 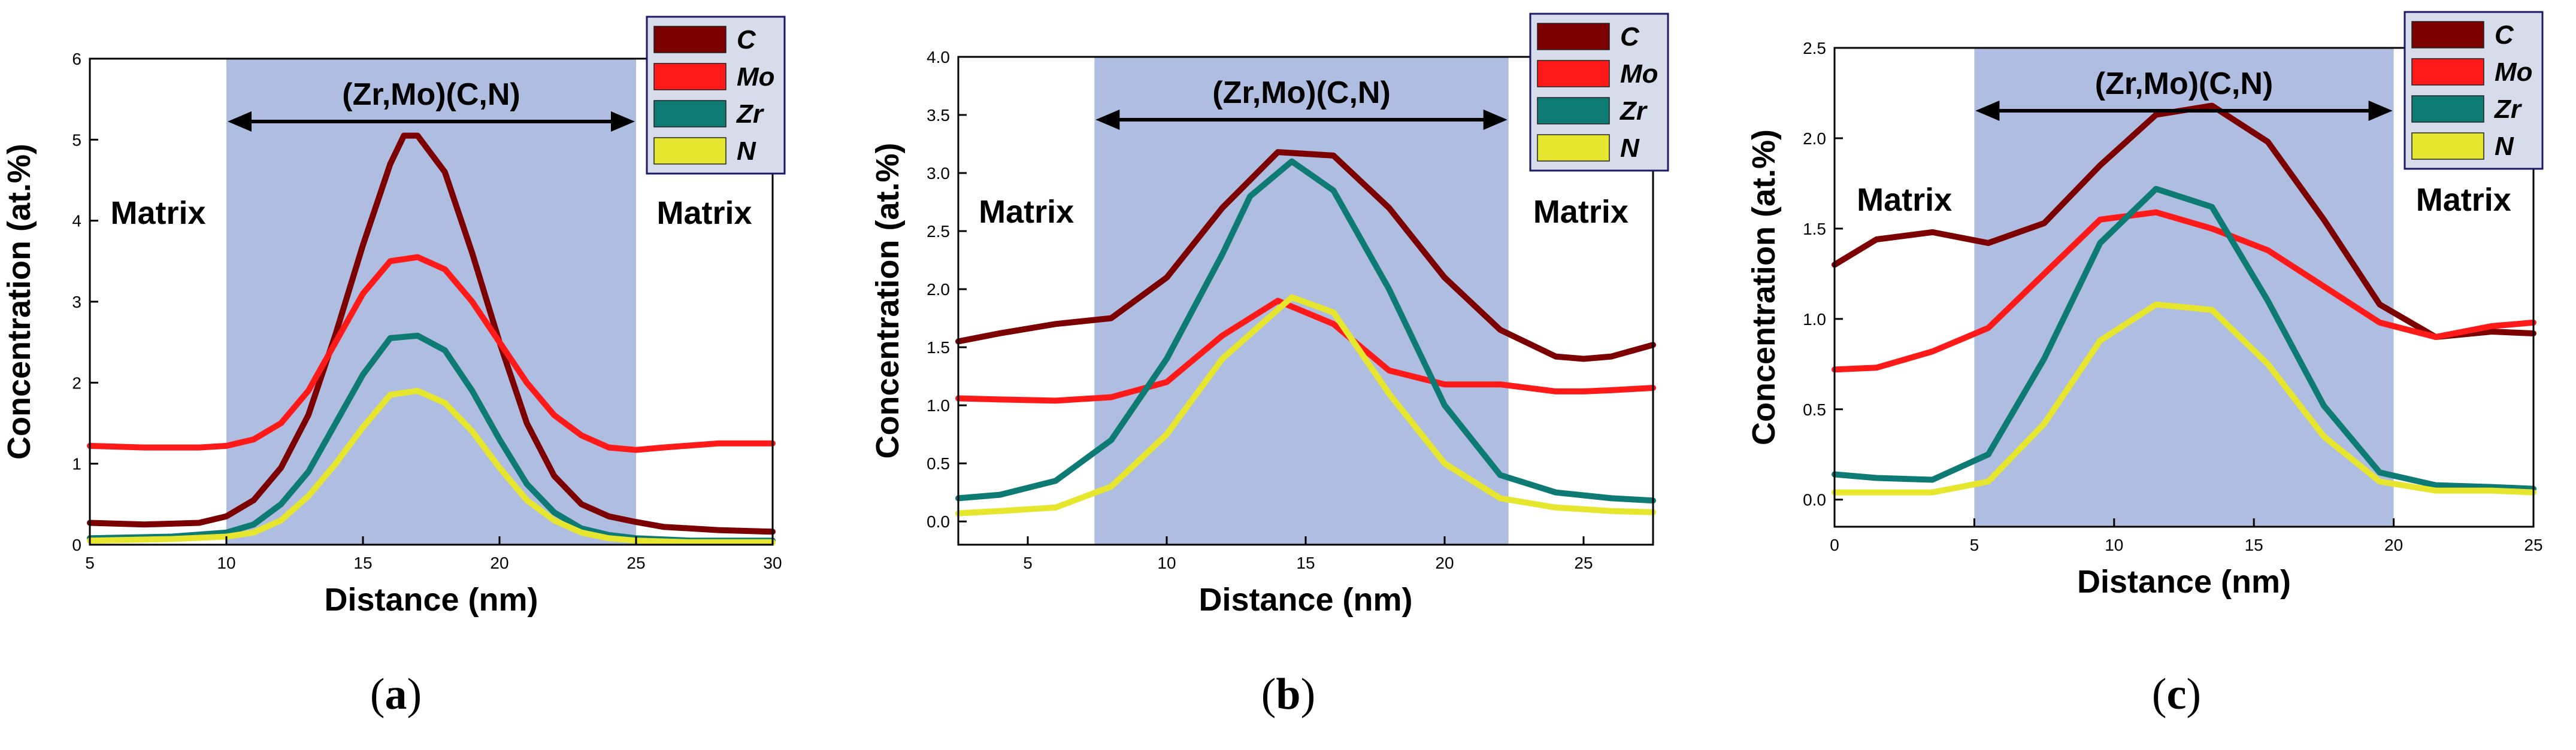 I want to click on matrix-label-left-a: Matrix, so click(x=157, y=213).